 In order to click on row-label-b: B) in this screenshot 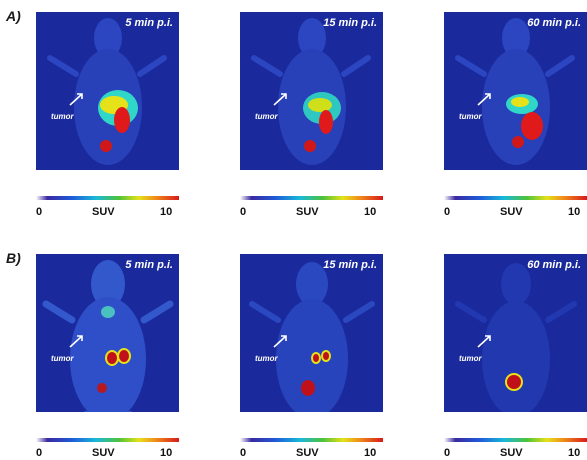, I will do `click(13, 258)`.